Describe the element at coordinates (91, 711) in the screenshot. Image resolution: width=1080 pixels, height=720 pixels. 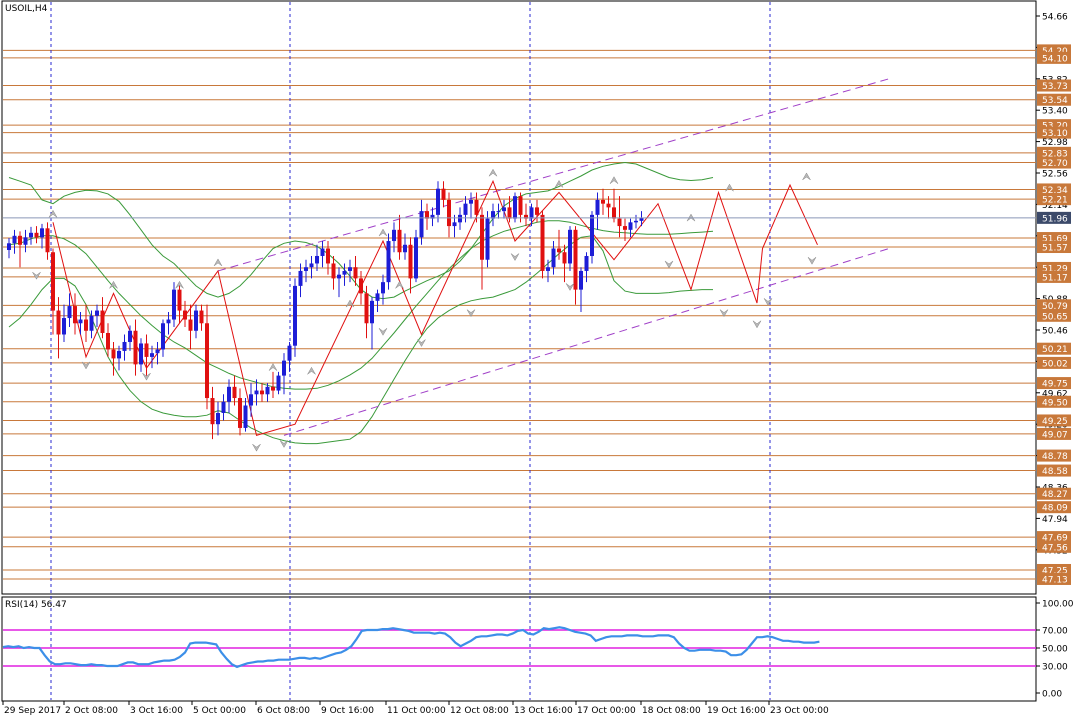
I see `time-label: 2 Oct 08:00` at that location.